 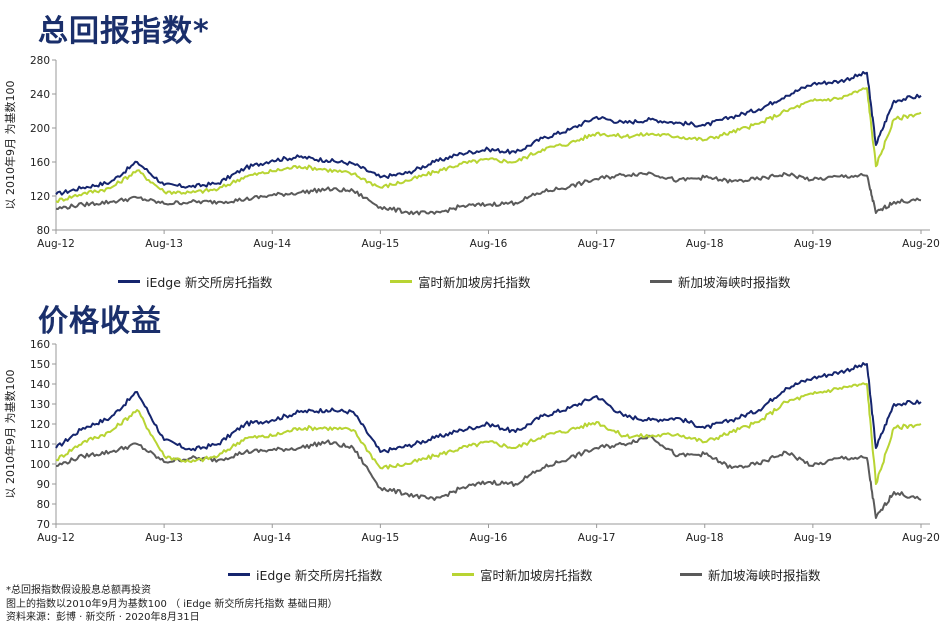 I want to click on y-tick-label: 130, so click(x=40, y=405).